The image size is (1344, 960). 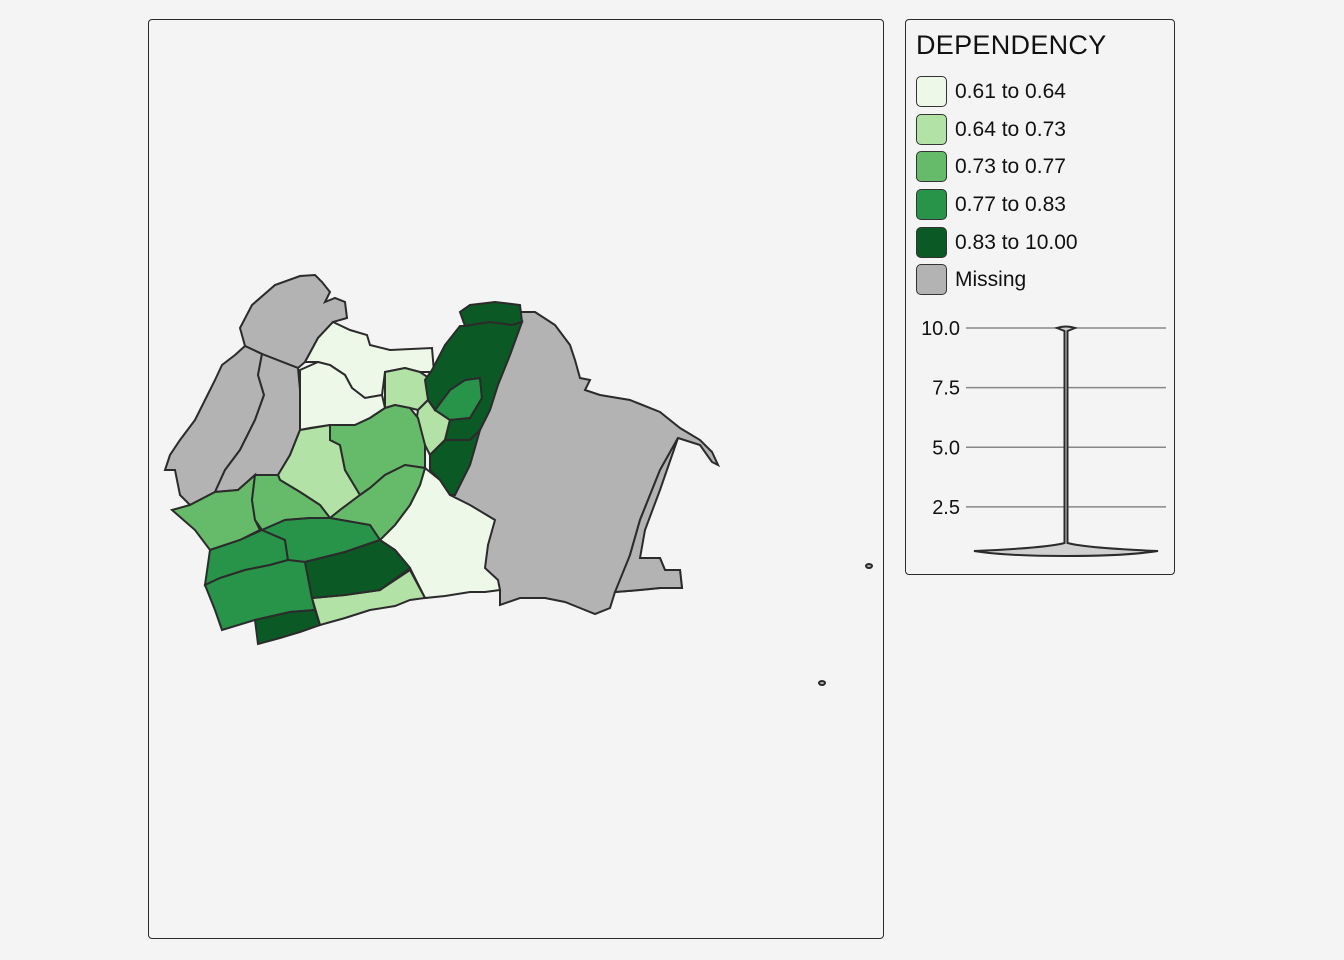 I want to click on legend-label: 0.83 to 10.00, so click(x=1016, y=242).